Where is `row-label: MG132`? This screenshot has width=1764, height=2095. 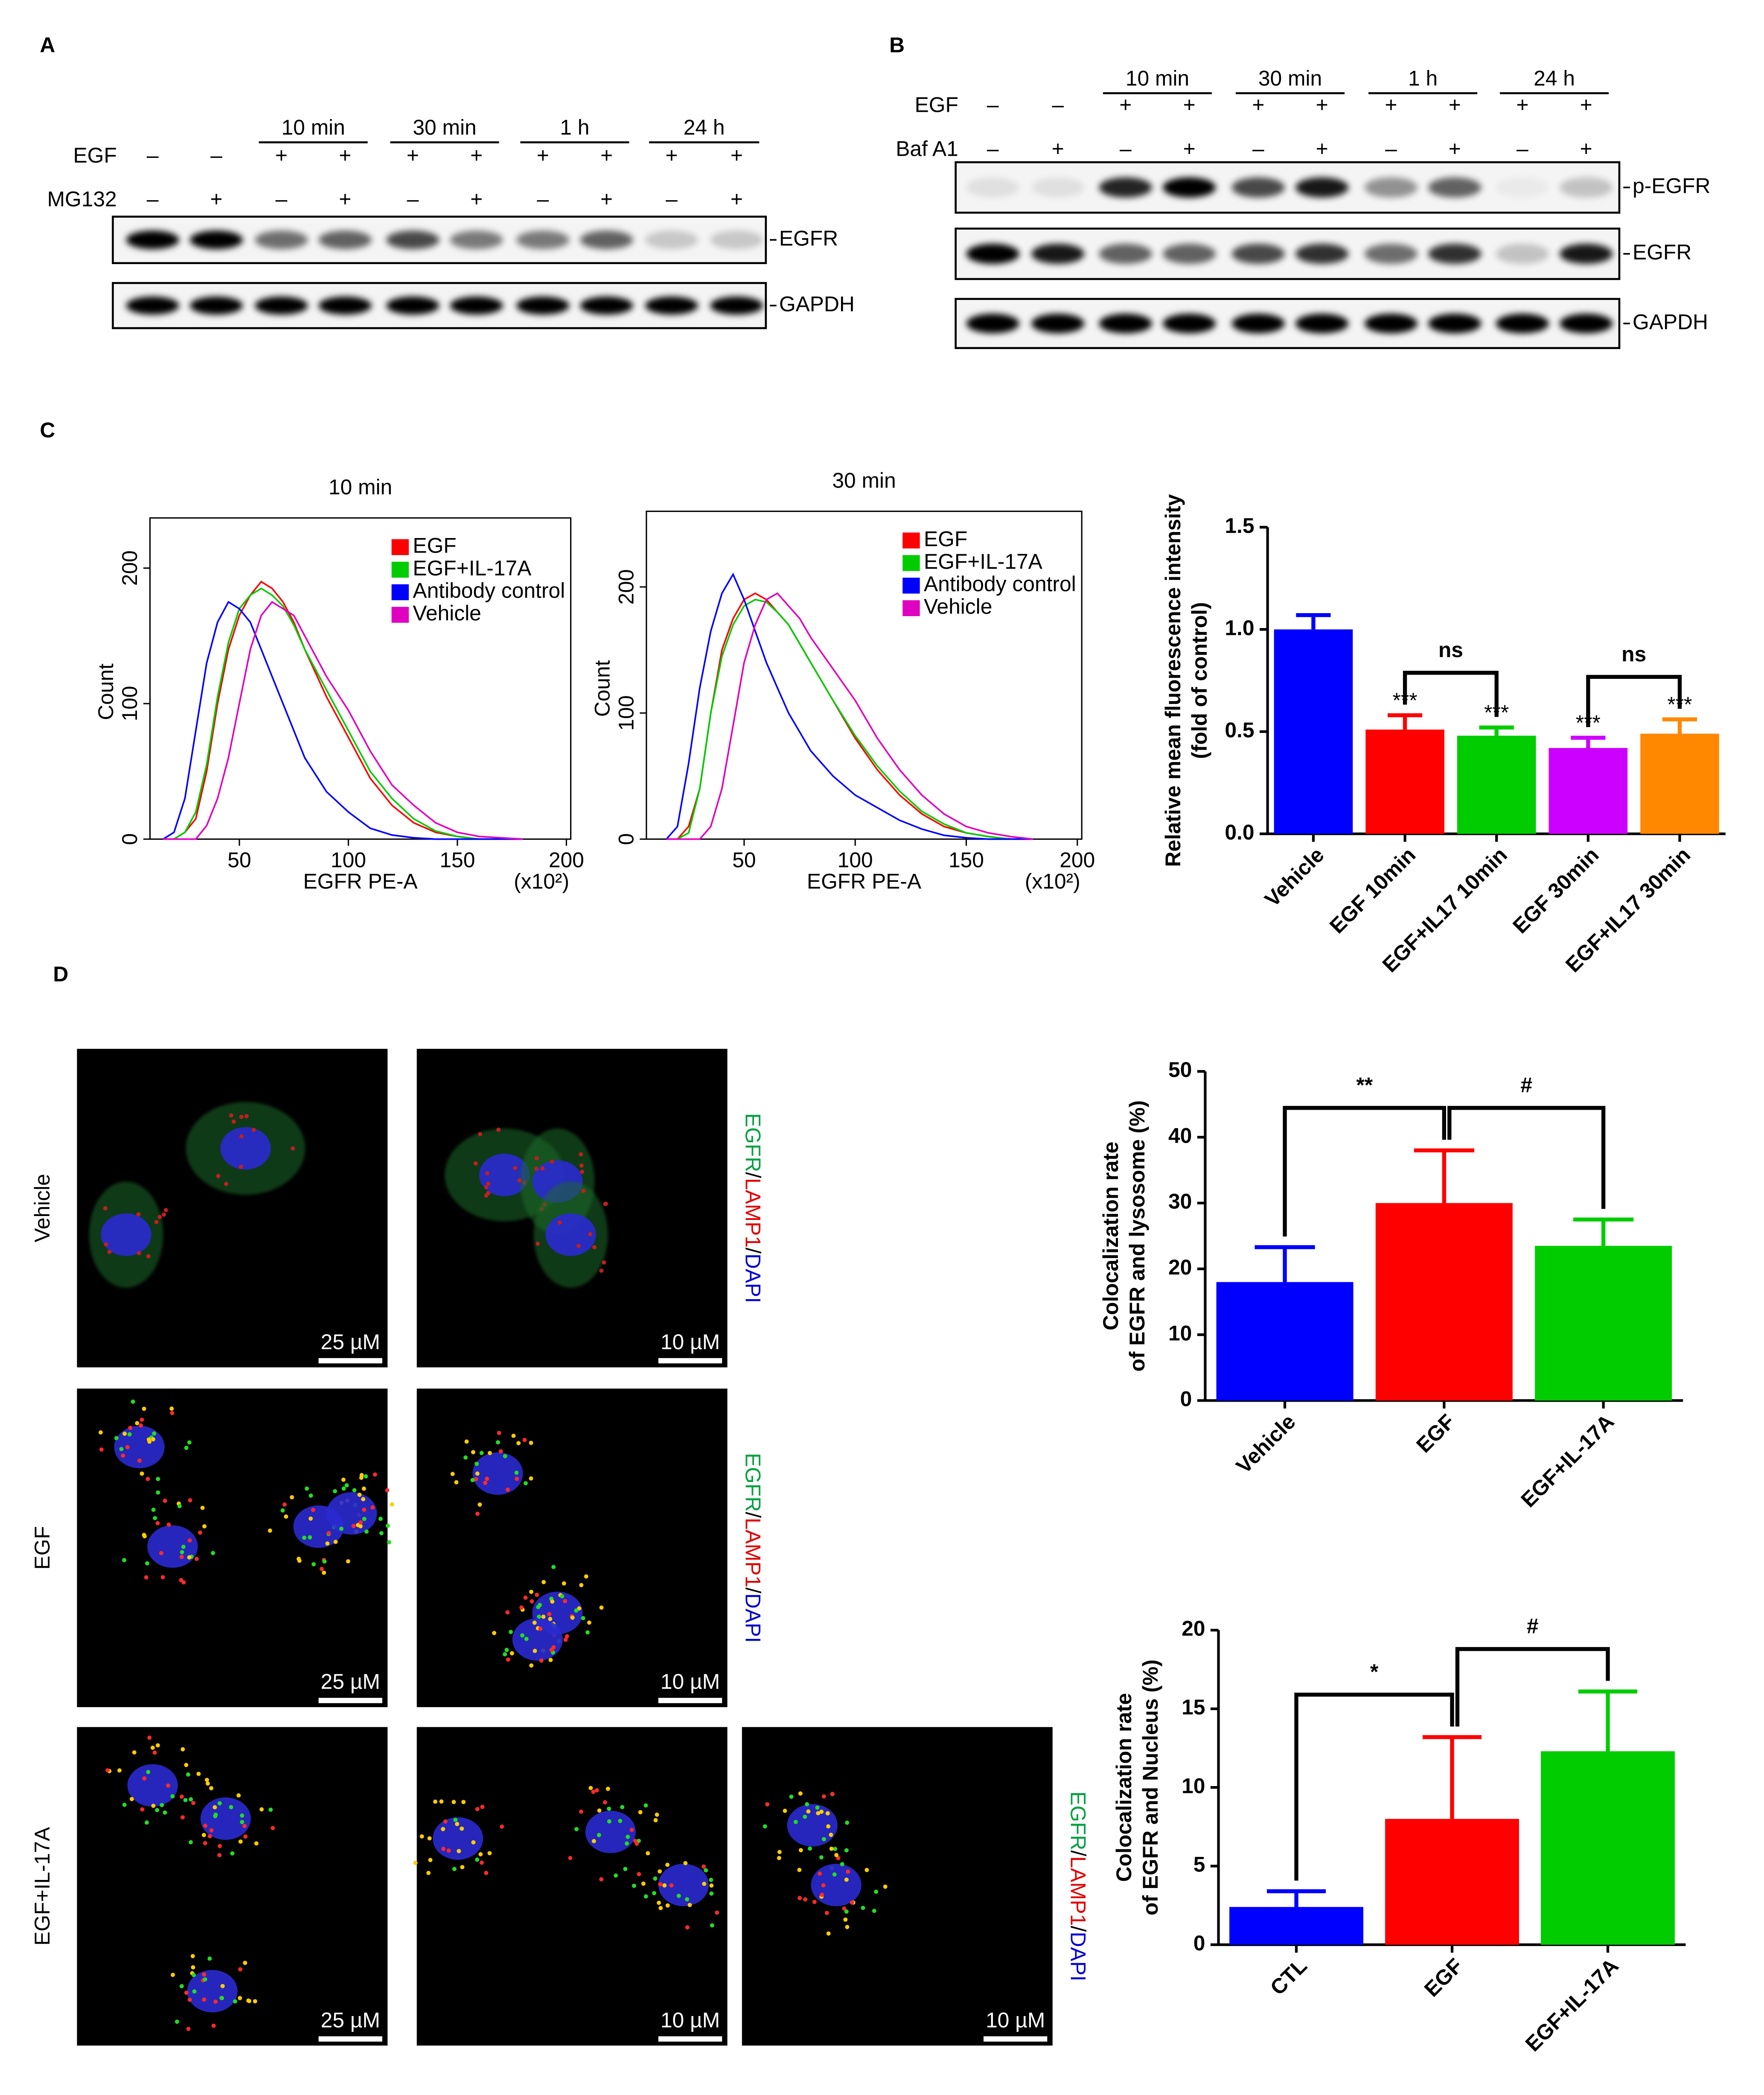
row-label: MG132 is located at coordinates (82, 199).